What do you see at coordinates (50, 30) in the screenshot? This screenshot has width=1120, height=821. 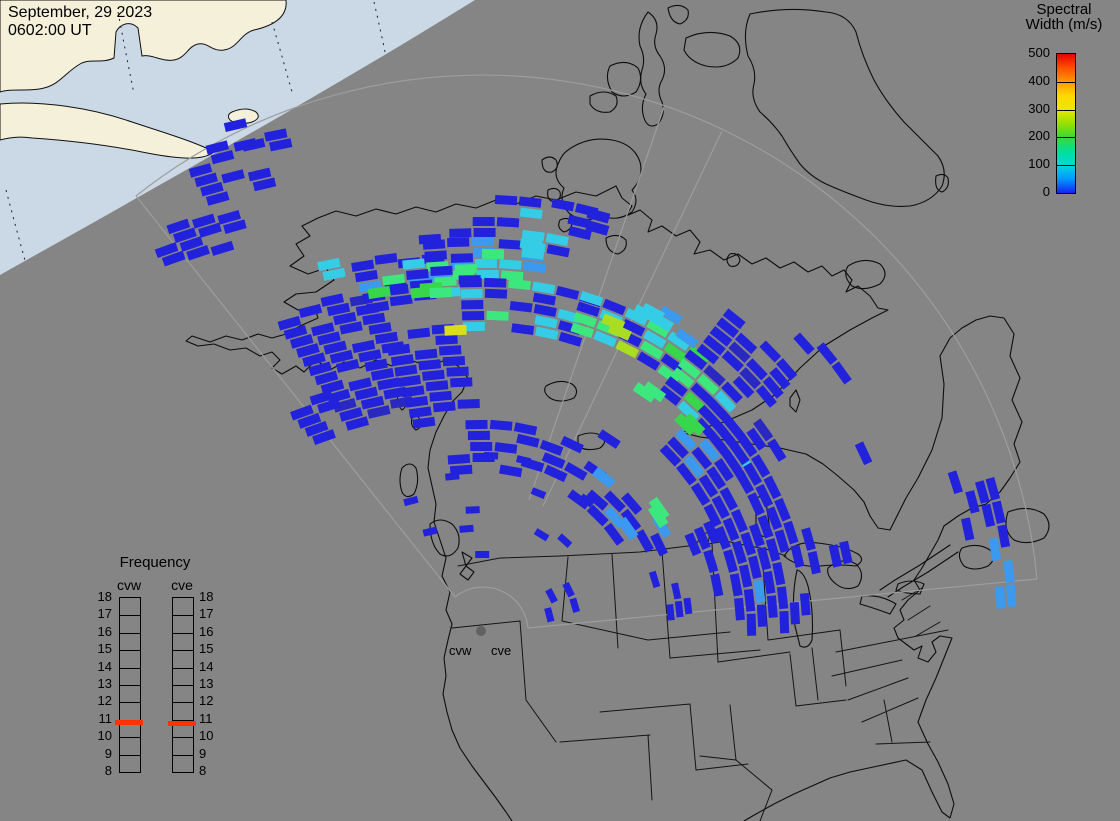 I see `time-line: 0602:00 UT` at bounding box center [50, 30].